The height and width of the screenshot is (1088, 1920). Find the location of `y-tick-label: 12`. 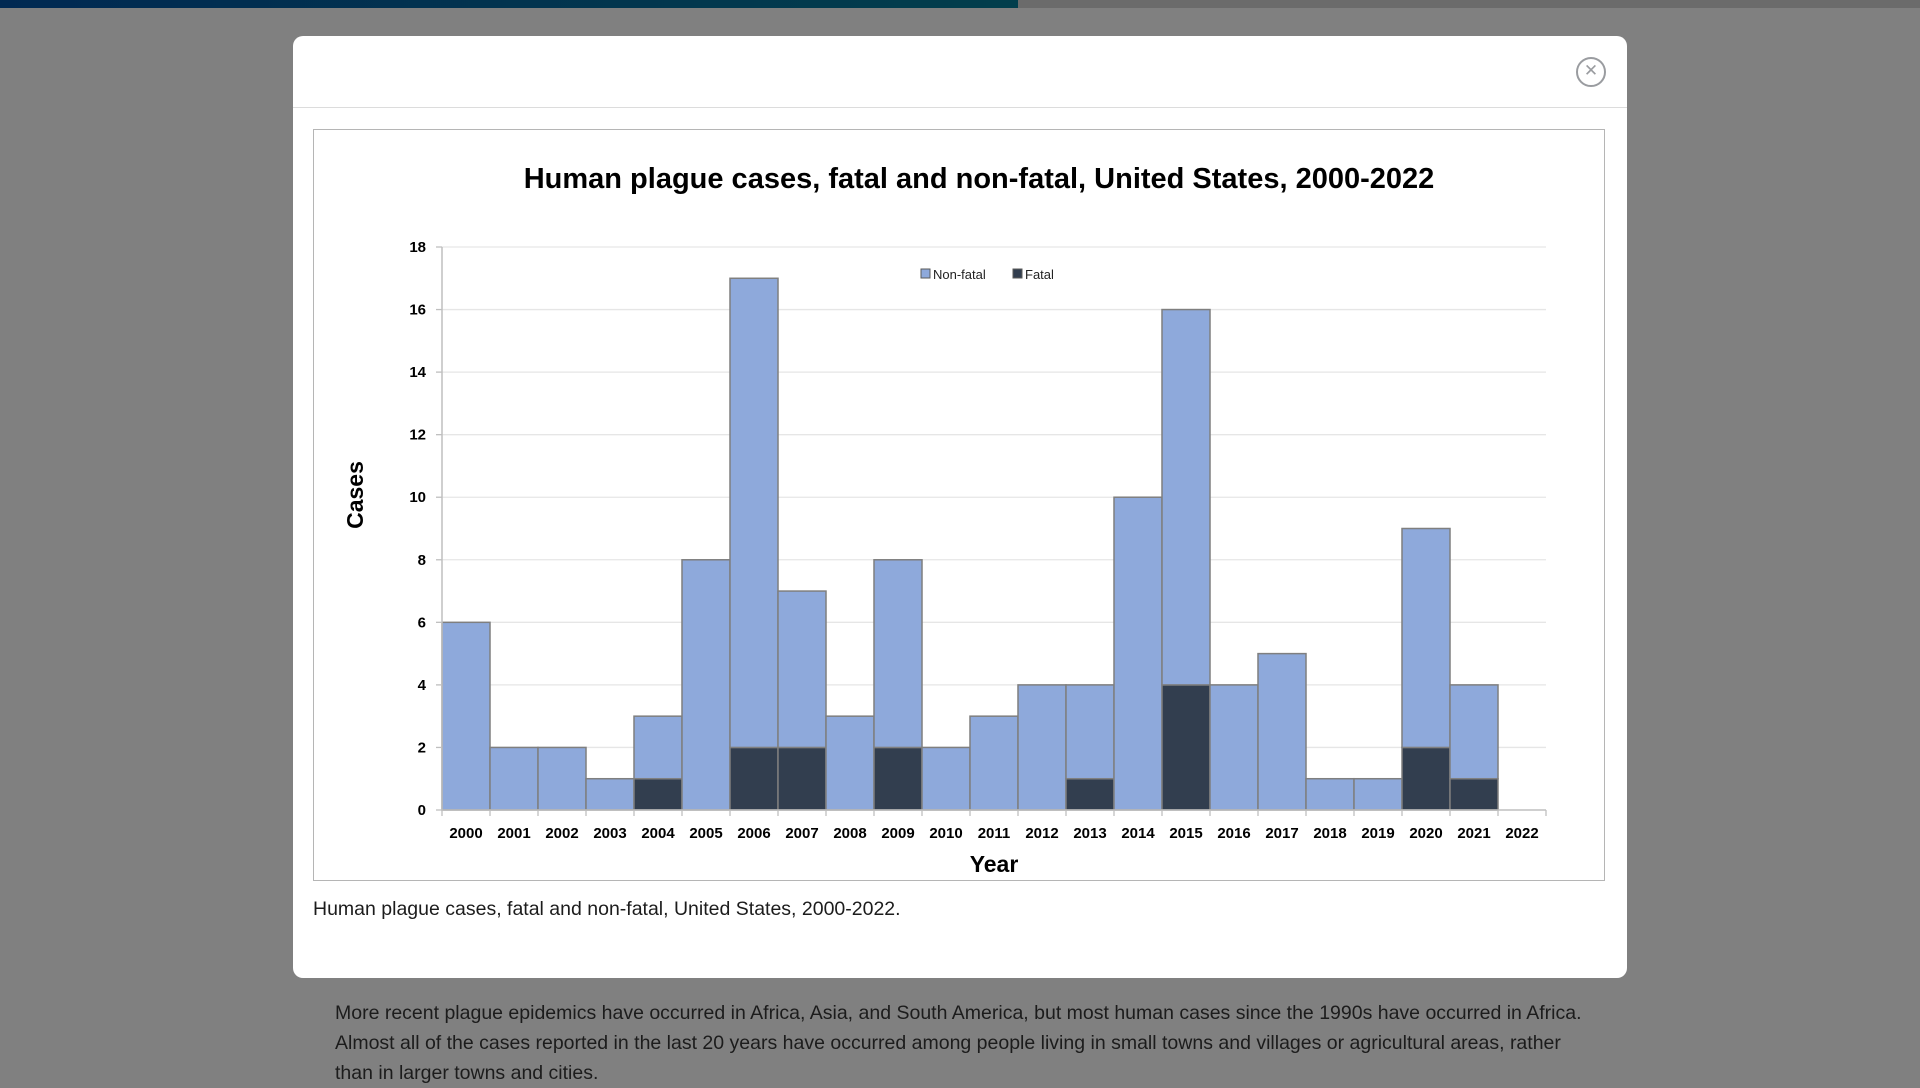

y-tick-label: 12 is located at coordinates (417, 435).